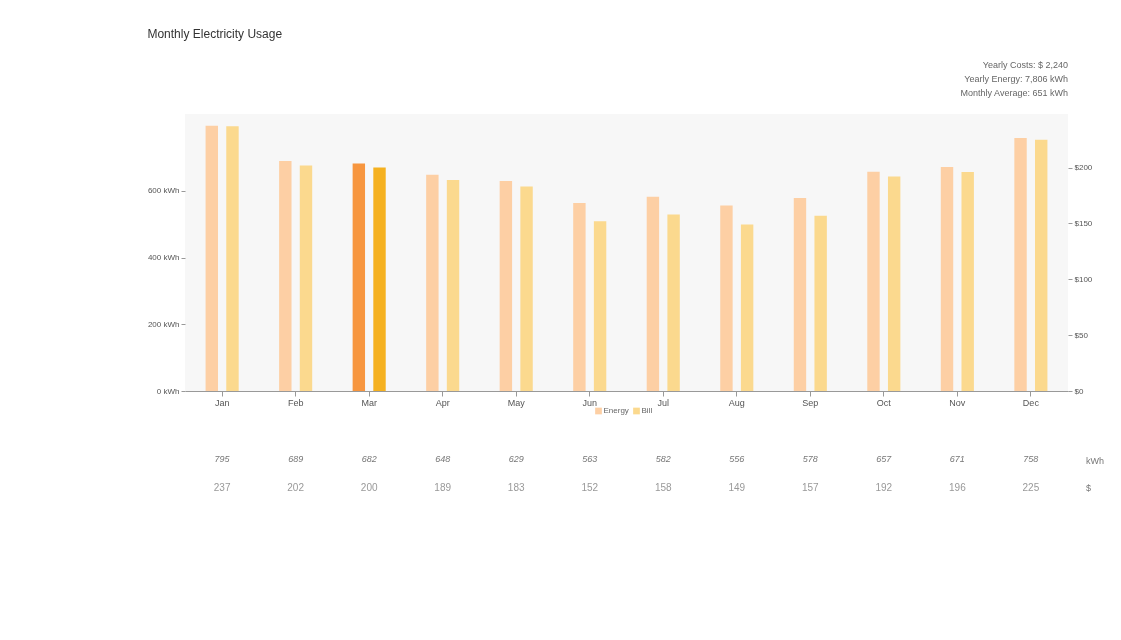  I want to click on x-tick-label: Jun, so click(589, 402).